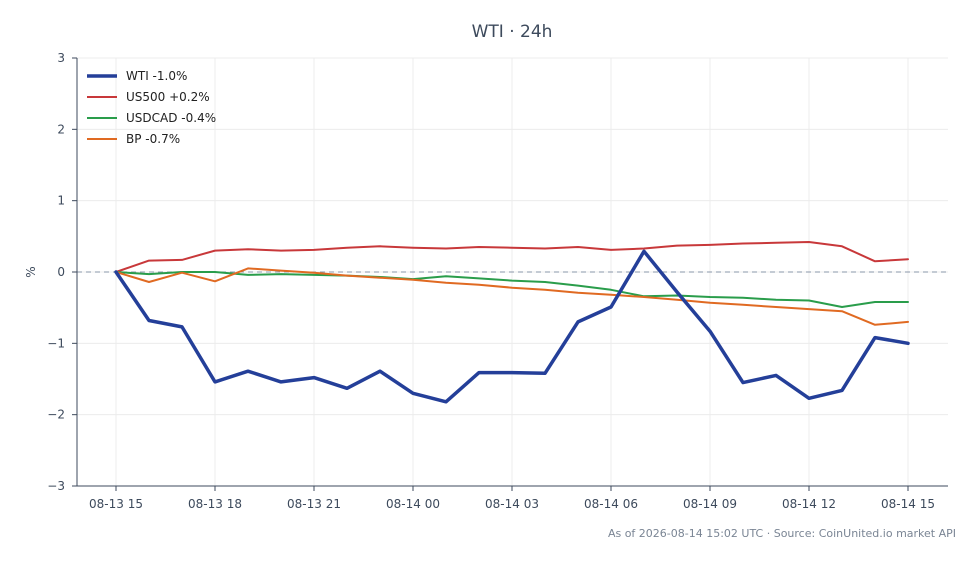 Image resolution: width=980 pixels, height=564 pixels. What do you see at coordinates (512, 504) in the screenshot?
I see `x-tick-label: 08-14 03` at bounding box center [512, 504].